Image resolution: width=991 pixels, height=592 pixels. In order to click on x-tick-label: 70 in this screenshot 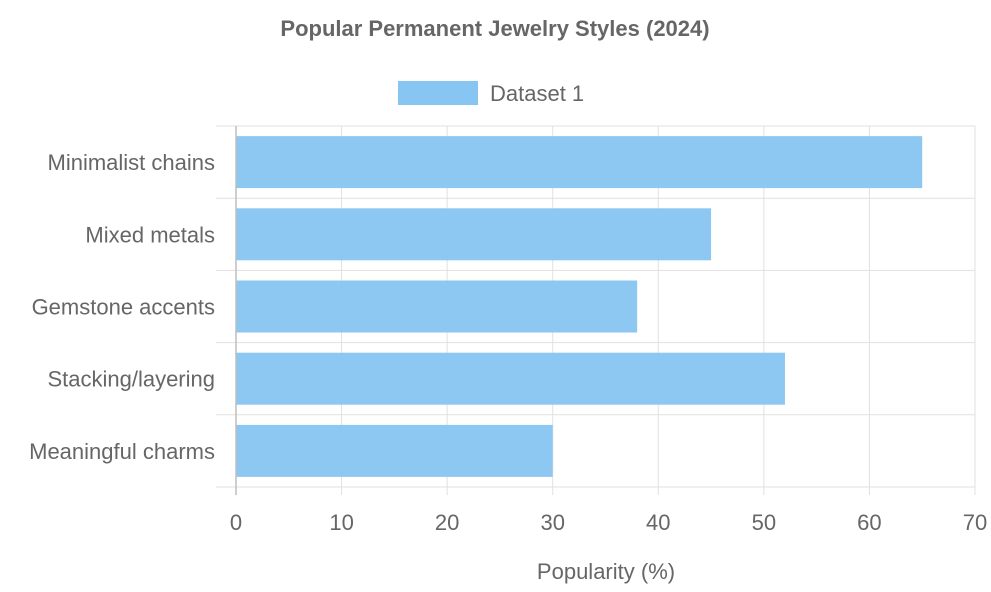, I will do `click(975, 522)`.